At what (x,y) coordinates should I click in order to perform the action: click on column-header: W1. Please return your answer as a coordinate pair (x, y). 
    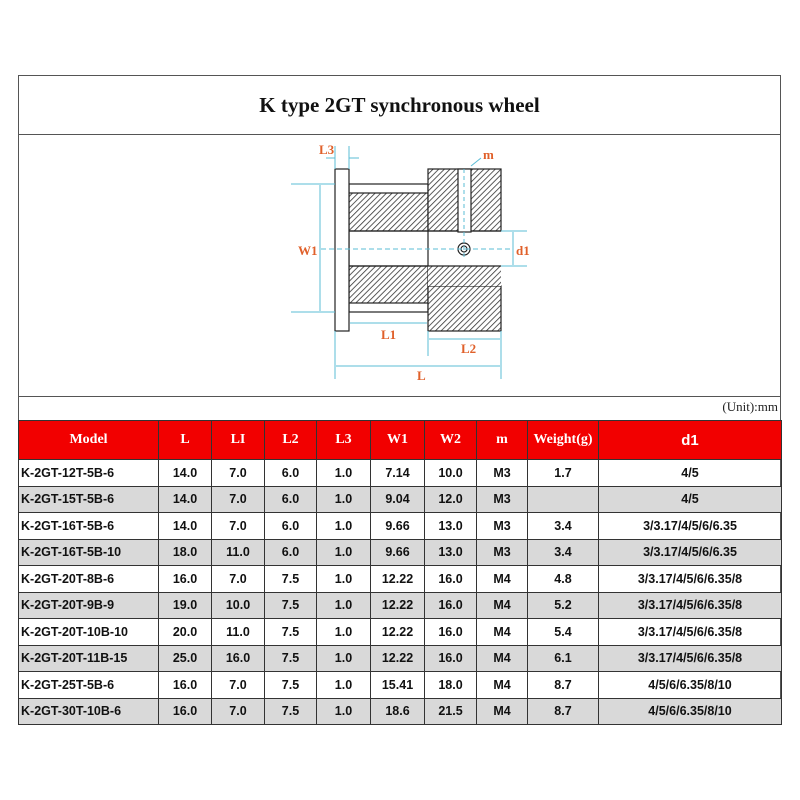
    Looking at the image, I should click on (397, 440).